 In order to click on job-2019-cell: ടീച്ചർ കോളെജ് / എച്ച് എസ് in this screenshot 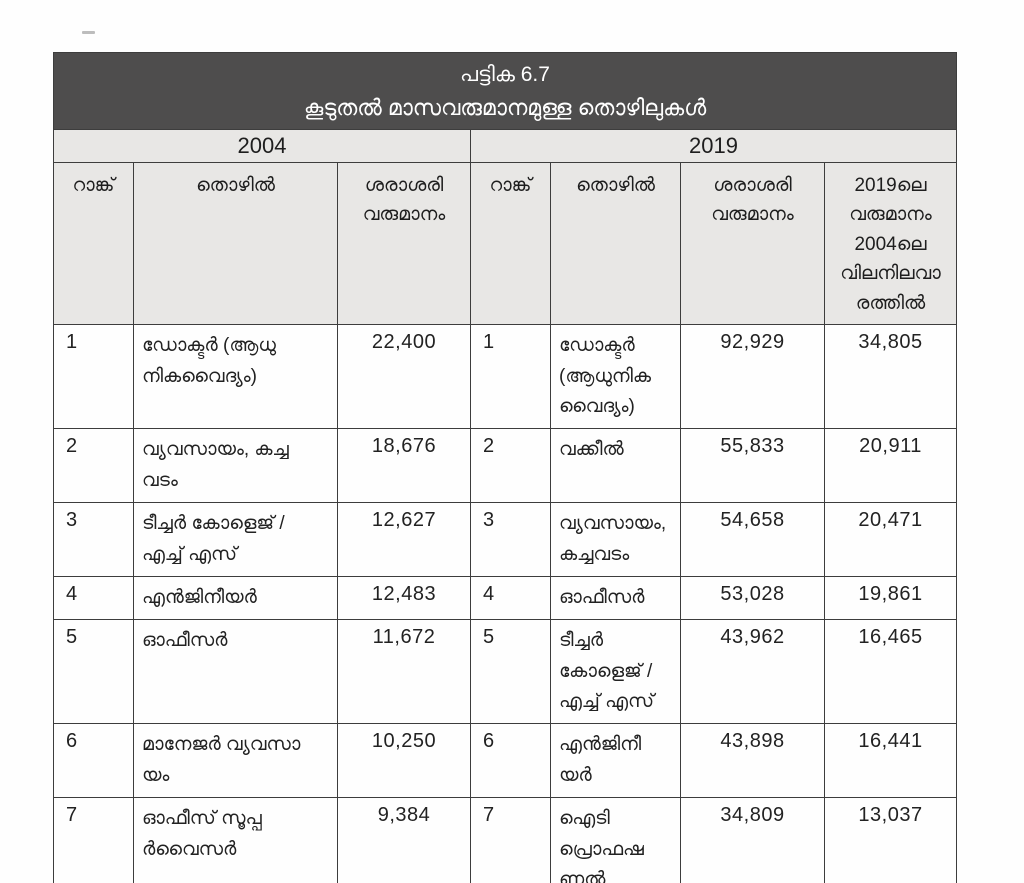, I will do `click(615, 672)`.